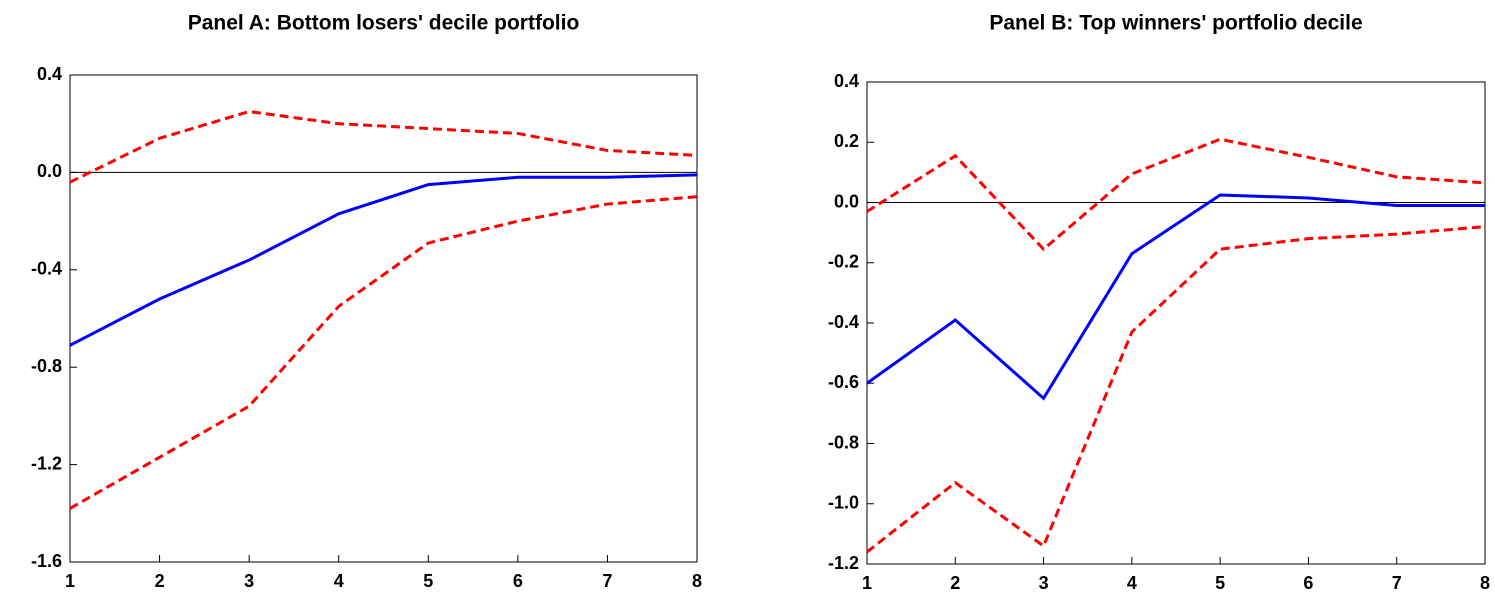 The height and width of the screenshot is (606, 1495). What do you see at coordinates (843, 382) in the screenshot?
I see `y-tick-label: -0.6` at bounding box center [843, 382].